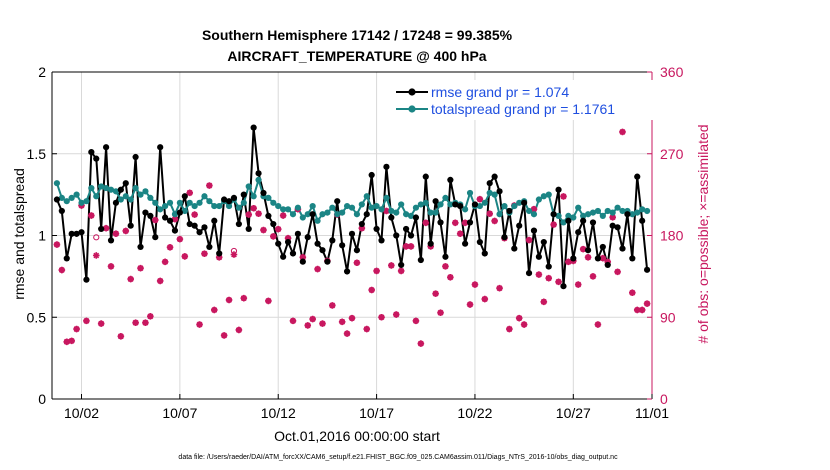  What do you see at coordinates (278, 413) in the screenshot?
I see `x-tick-label: 10/12` at bounding box center [278, 413].